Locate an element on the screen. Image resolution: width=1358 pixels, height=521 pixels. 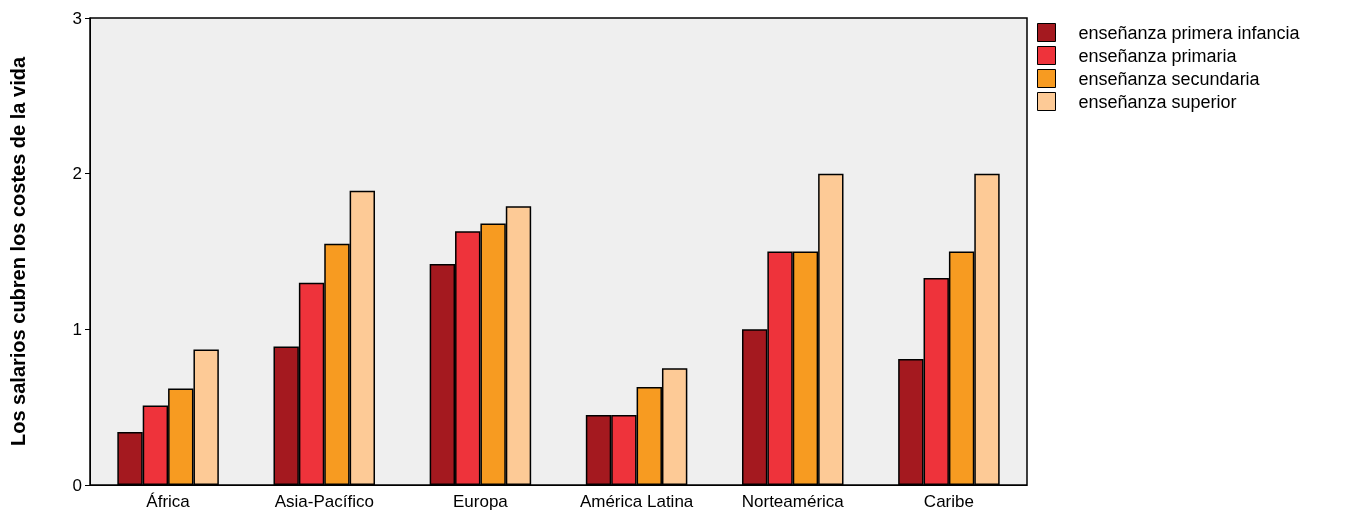
legend-label: enseñanza primaria is located at coordinates (1158, 55).